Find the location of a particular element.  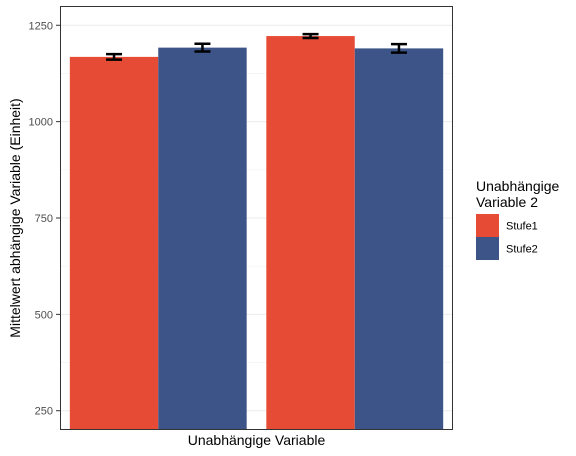

y-tick-label: 750 is located at coordinates (44, 219).